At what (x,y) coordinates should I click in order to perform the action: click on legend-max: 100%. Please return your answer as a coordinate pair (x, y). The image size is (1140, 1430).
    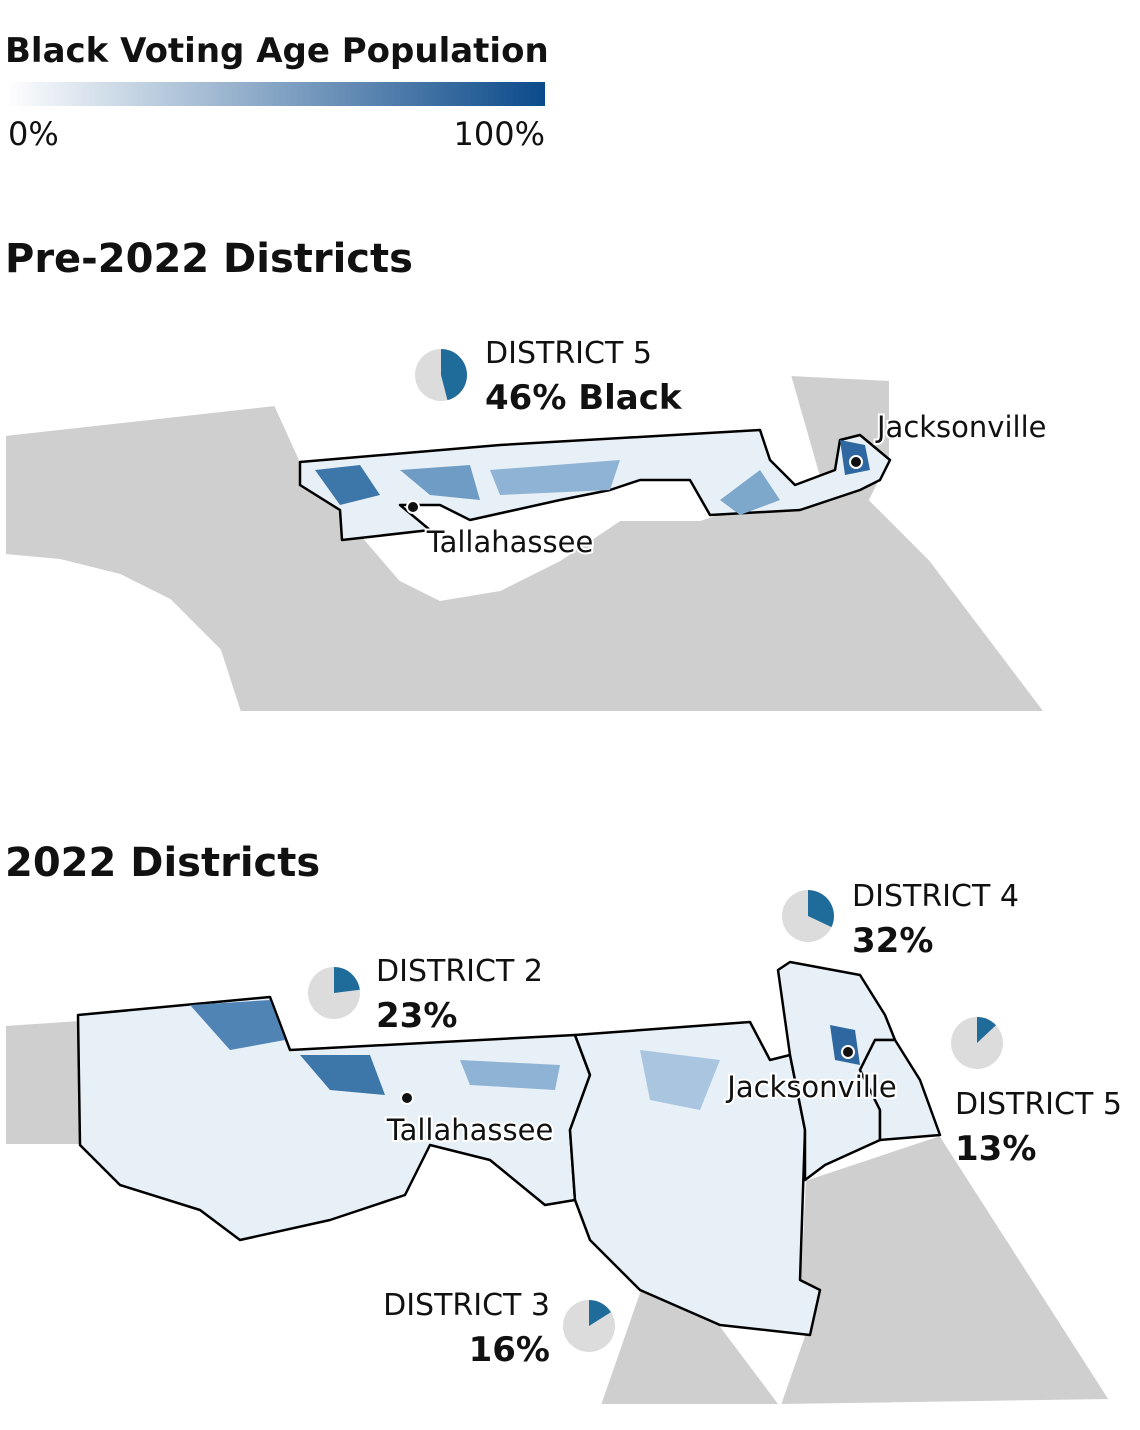
    Looking at the image, I should click on (499, 134).